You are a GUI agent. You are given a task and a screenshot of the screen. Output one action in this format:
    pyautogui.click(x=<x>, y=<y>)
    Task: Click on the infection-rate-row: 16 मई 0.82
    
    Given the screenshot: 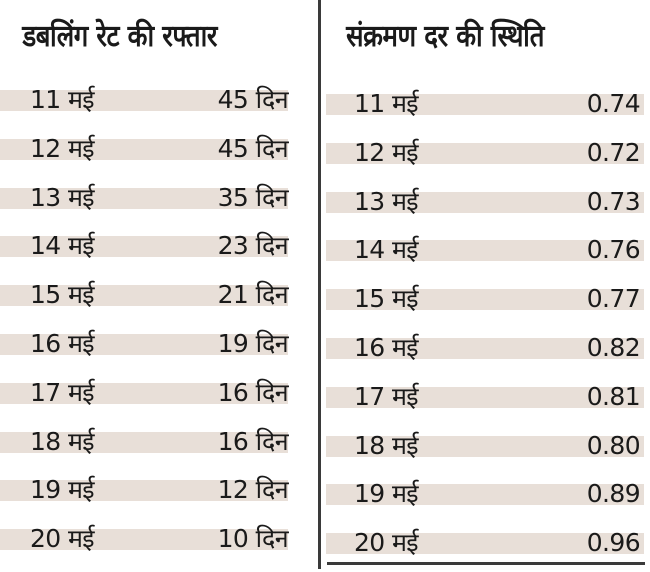 What is the action you would take?
    pyautogui.click(x=486, y=352)
    